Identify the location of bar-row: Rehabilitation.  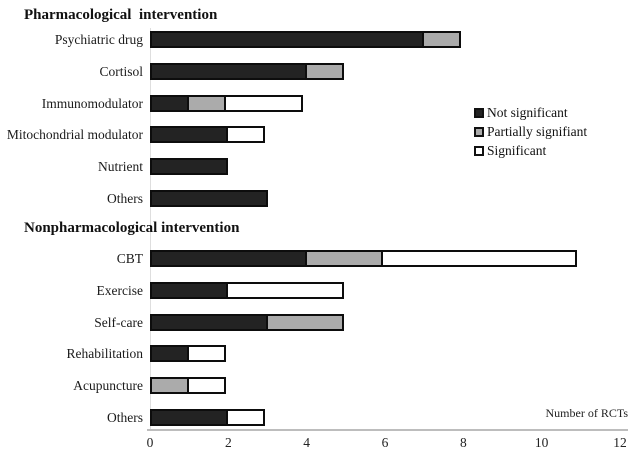
(320, 354).